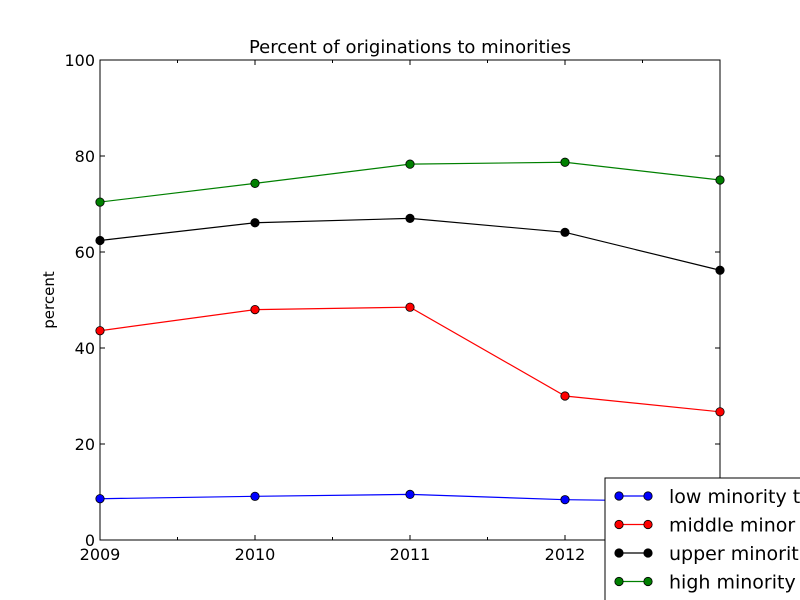 The width and height of the screenshot is (800, 600). I want to click on legend-item: low minority t, so click(707, 497).